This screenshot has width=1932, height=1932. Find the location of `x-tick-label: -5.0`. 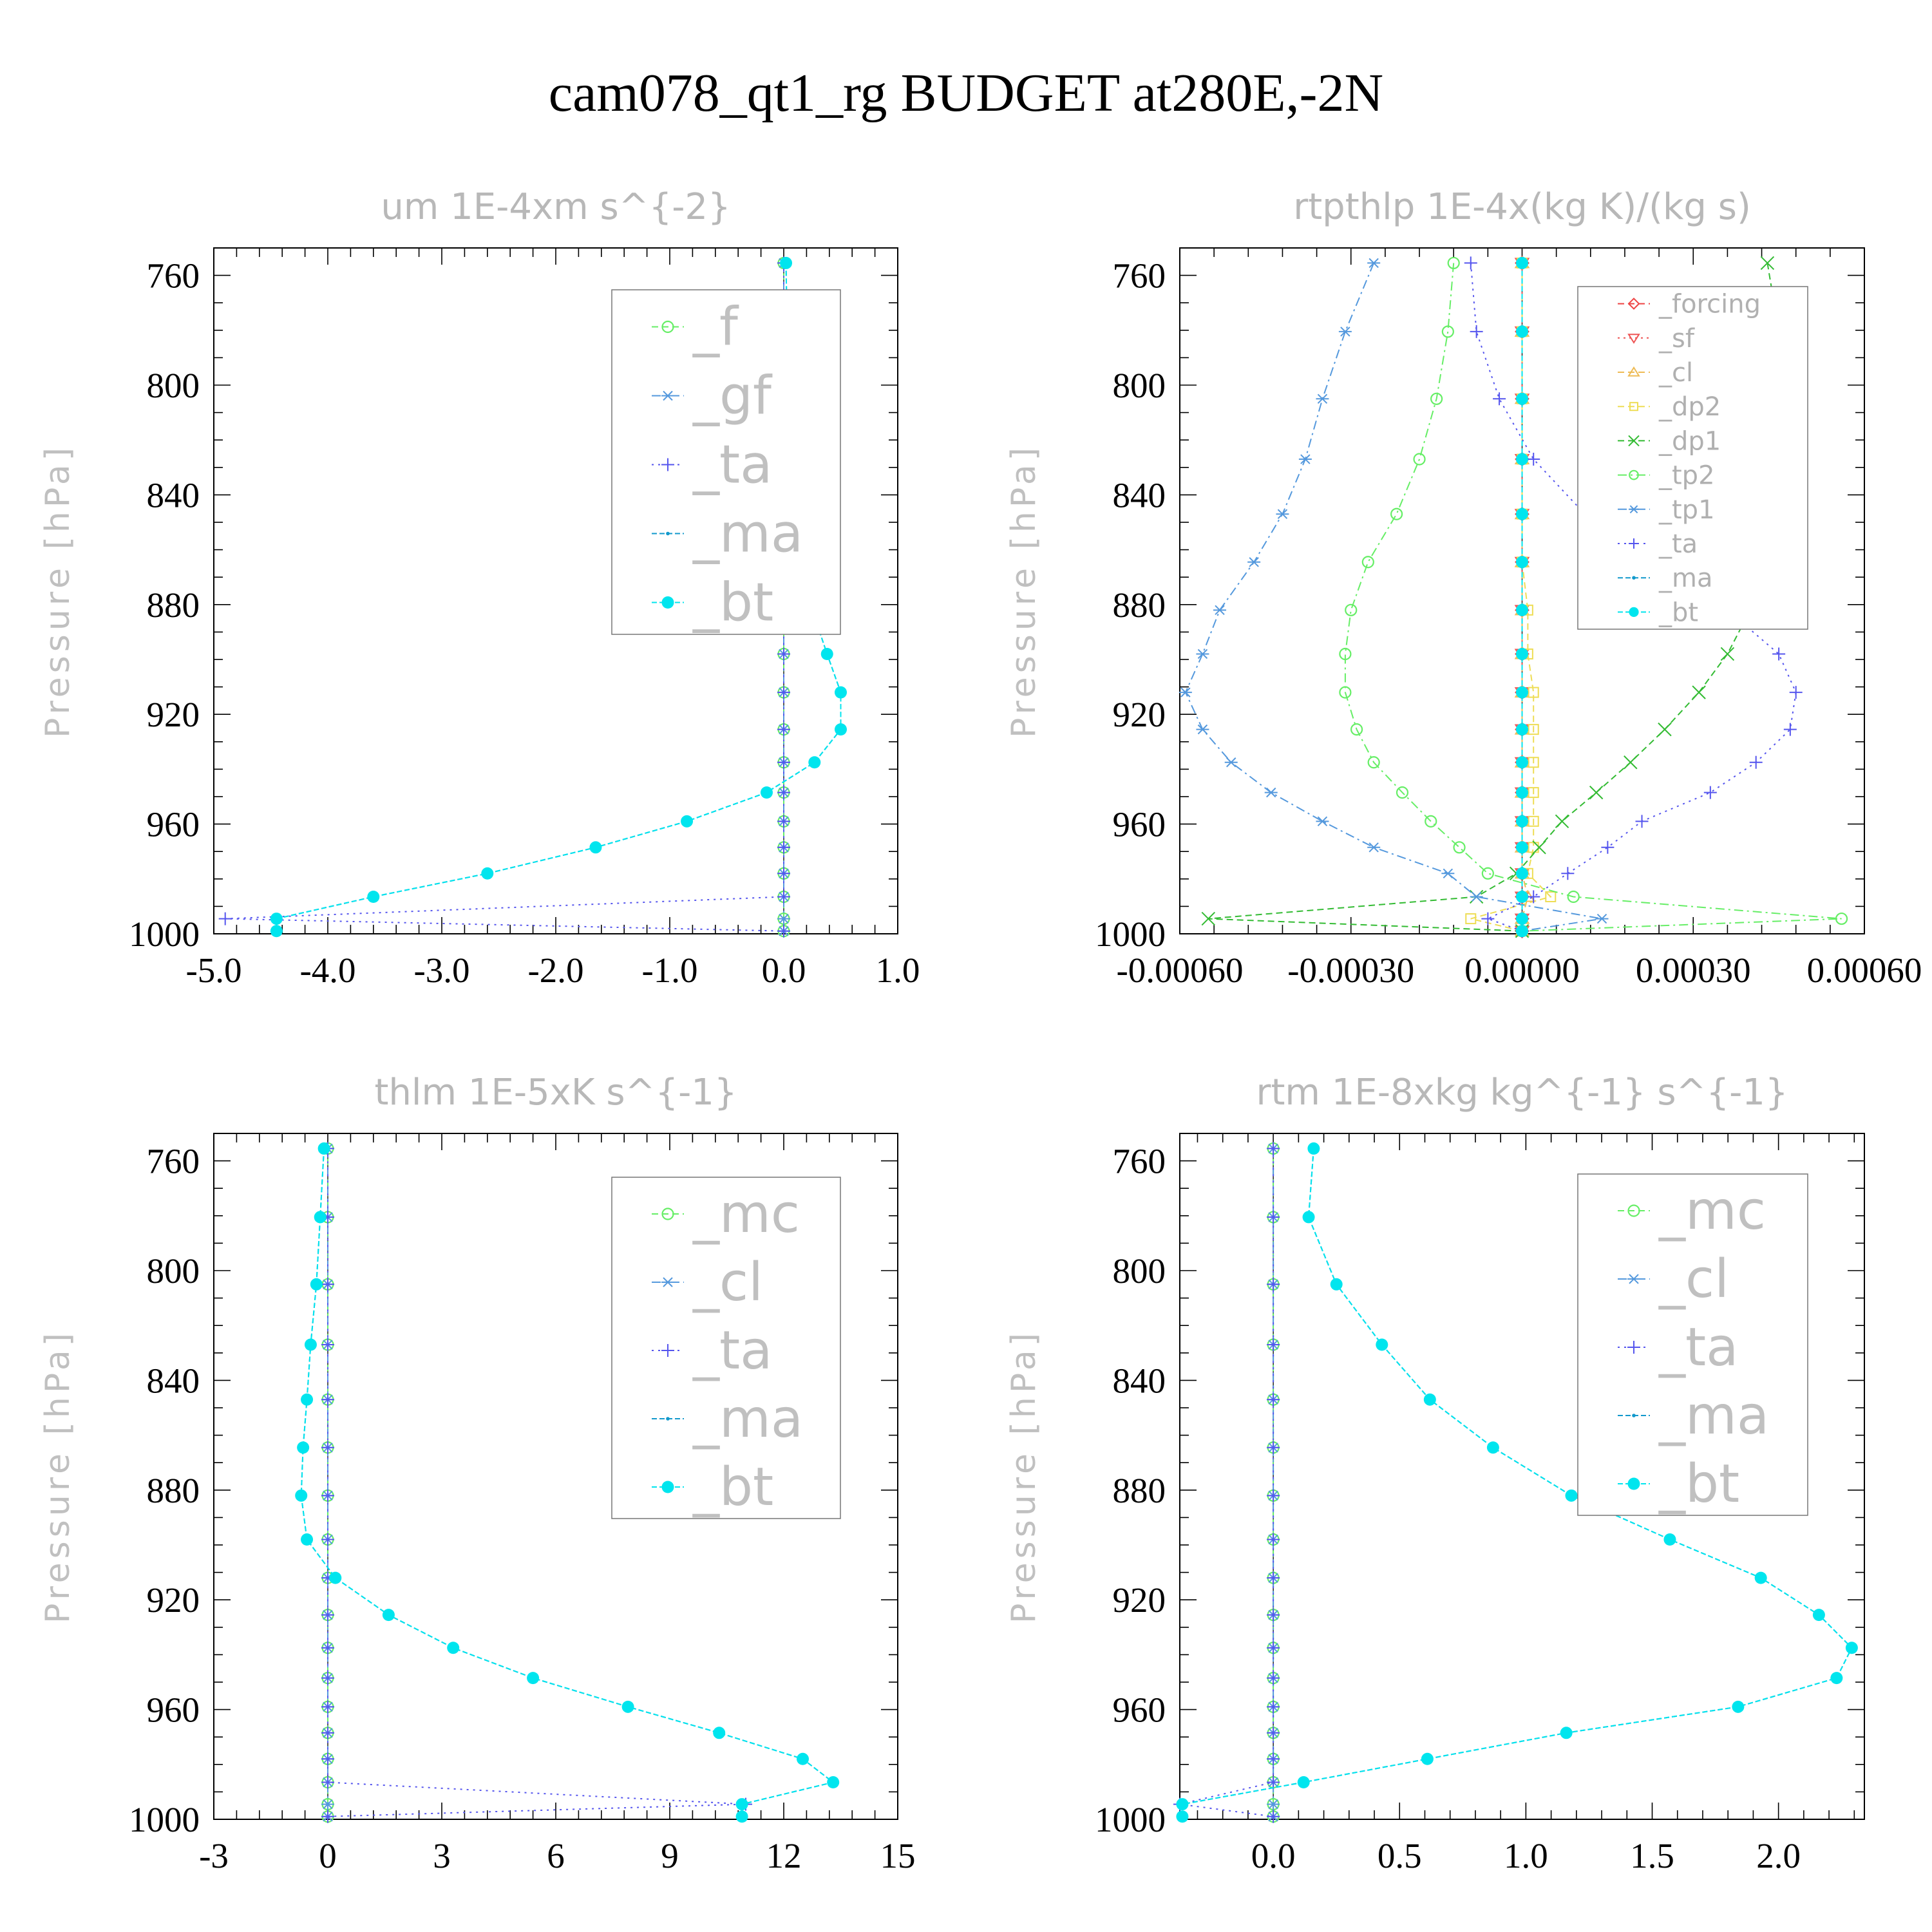

x-tick-label: -5.0 is located at coordinates (214, 971).